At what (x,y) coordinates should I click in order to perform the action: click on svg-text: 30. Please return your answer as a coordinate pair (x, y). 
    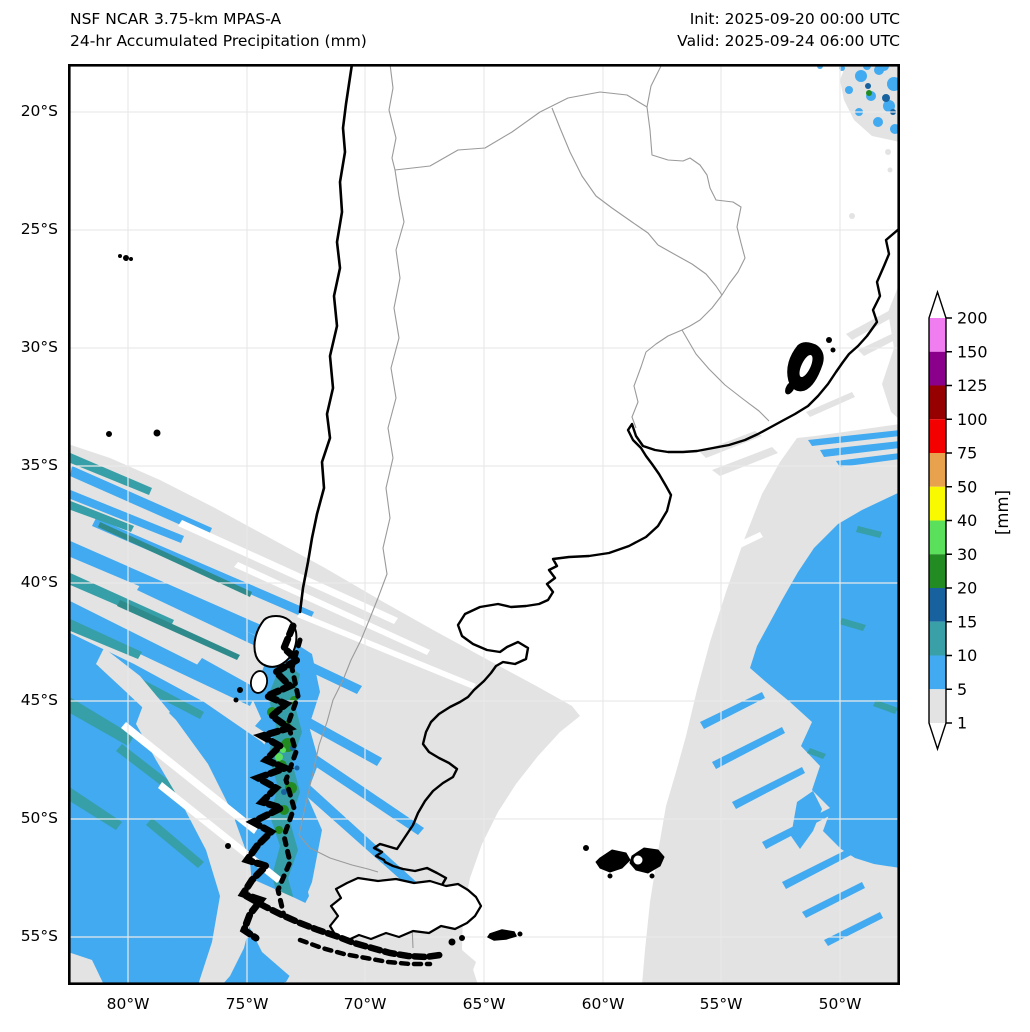
    Looking at the image, I should click on (967, 554).